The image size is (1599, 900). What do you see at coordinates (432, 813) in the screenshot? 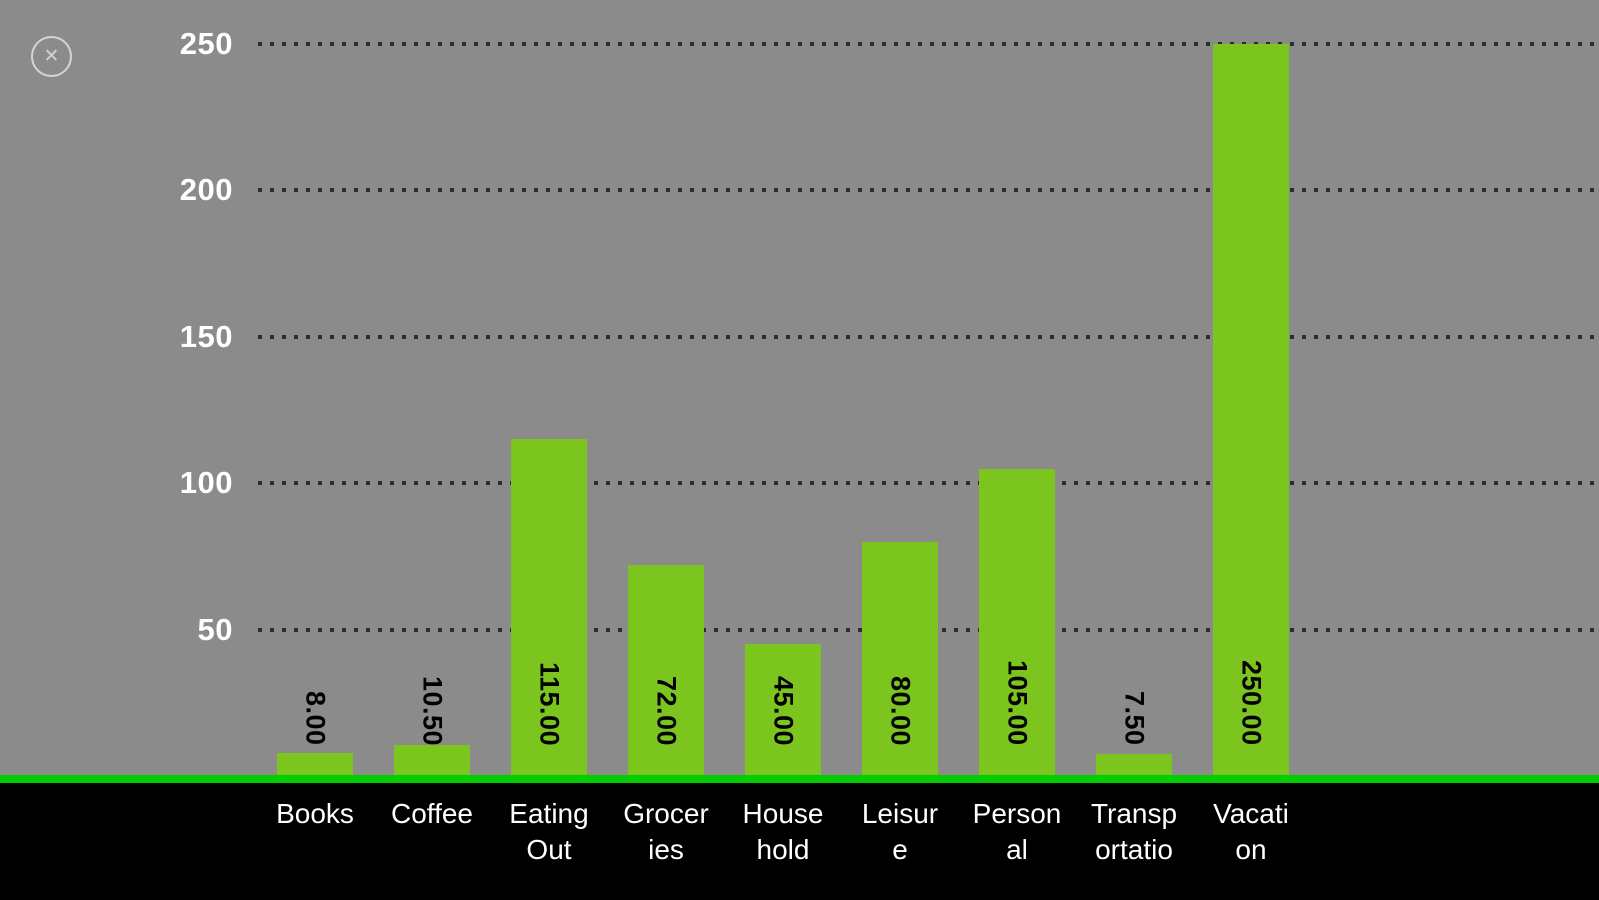
I see `x-axis-category-coffee: Coffee` at bounding box center [432, 813].